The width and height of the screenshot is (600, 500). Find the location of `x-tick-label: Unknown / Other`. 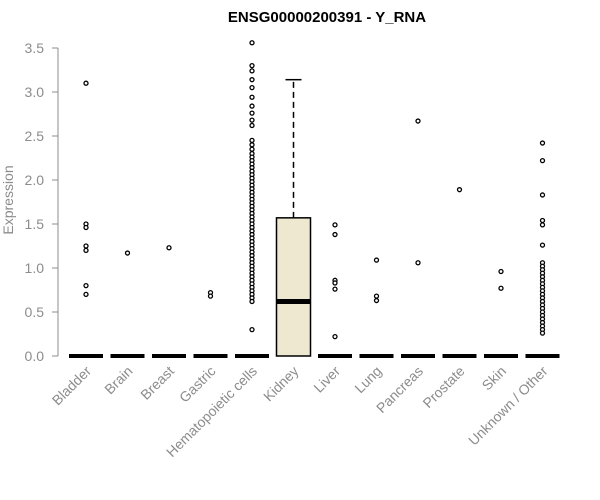

x-tick-label: Unknown / Other is located at coordinates (508, 406).